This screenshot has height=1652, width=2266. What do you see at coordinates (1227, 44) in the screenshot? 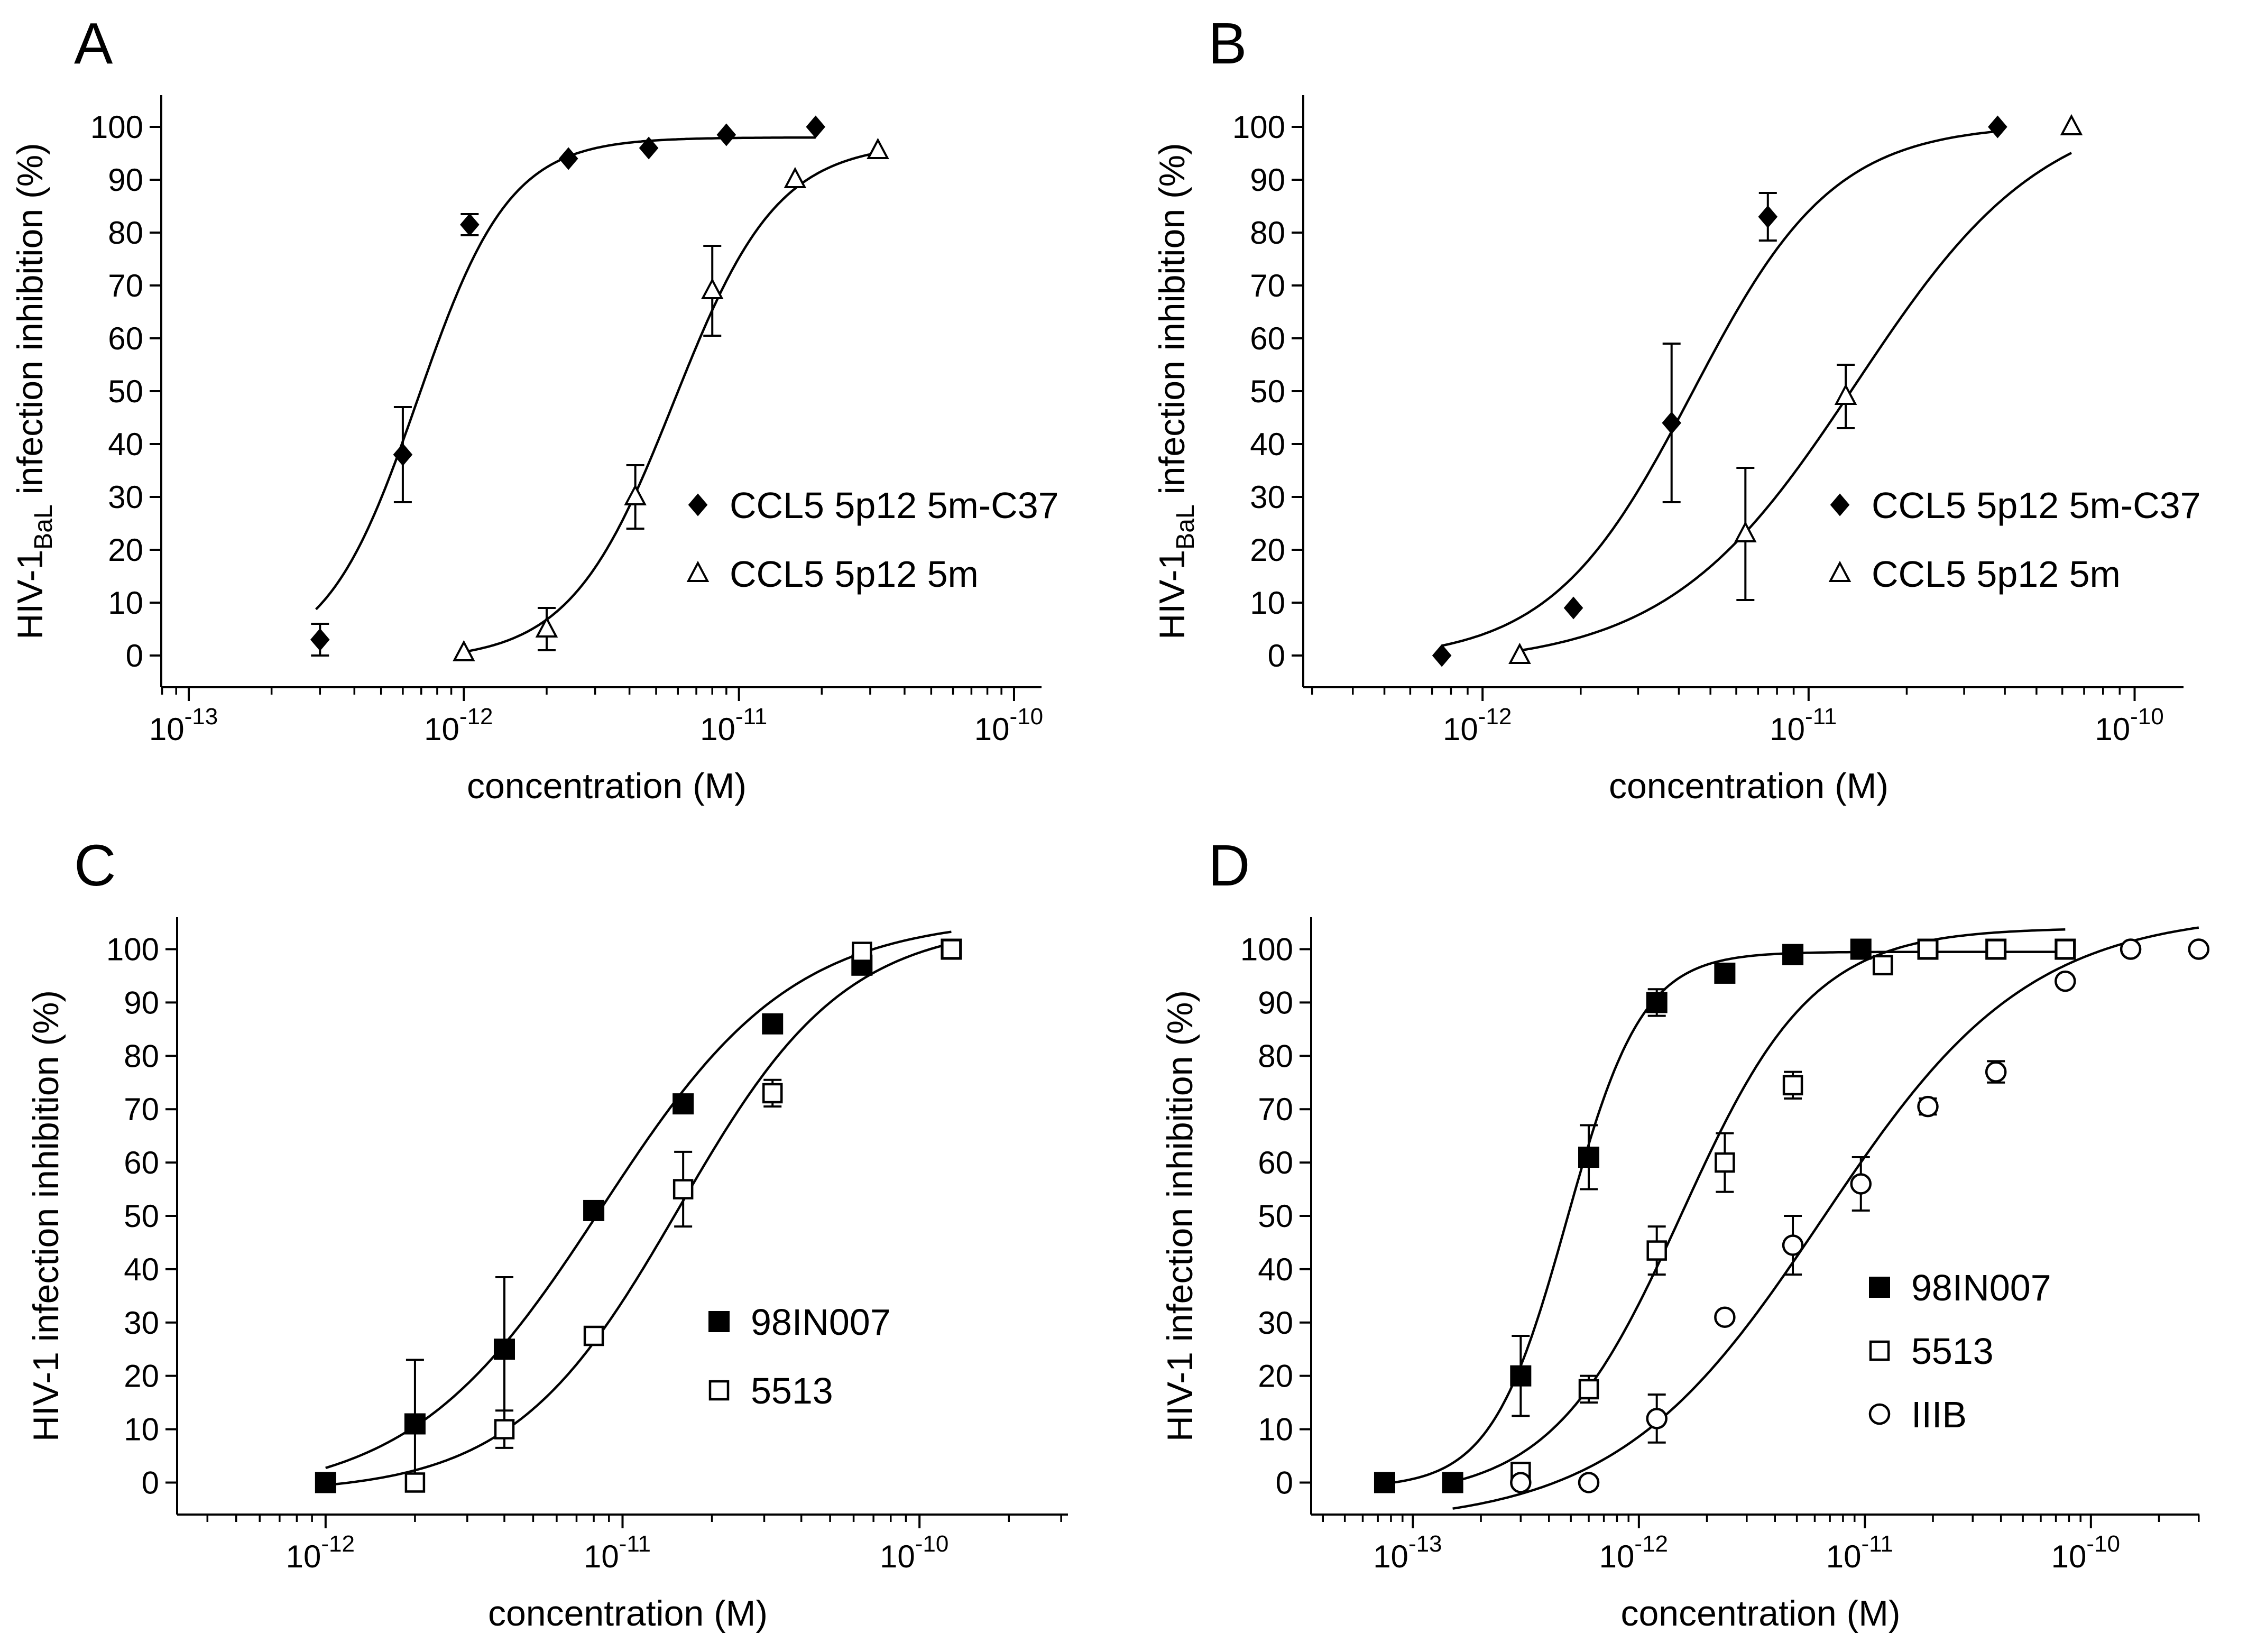
I see `panel-b-letter: B` at bounding box center [1227, 44].